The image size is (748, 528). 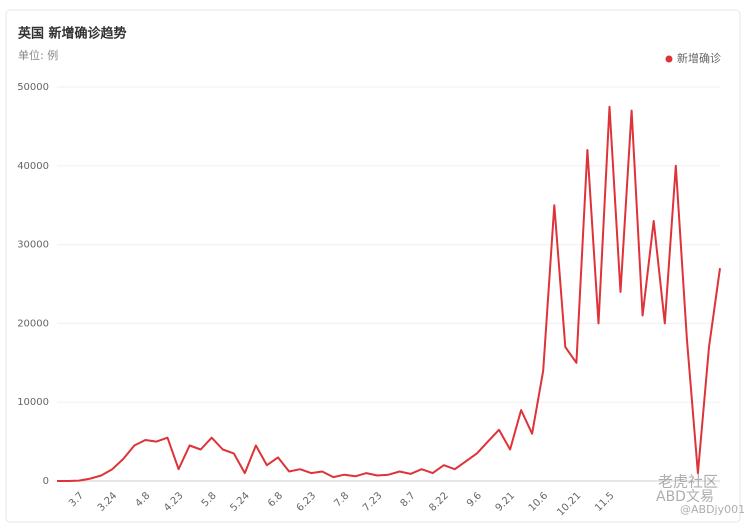 I want to click on y-tick-label: 10000, so click(x=33, y=402).